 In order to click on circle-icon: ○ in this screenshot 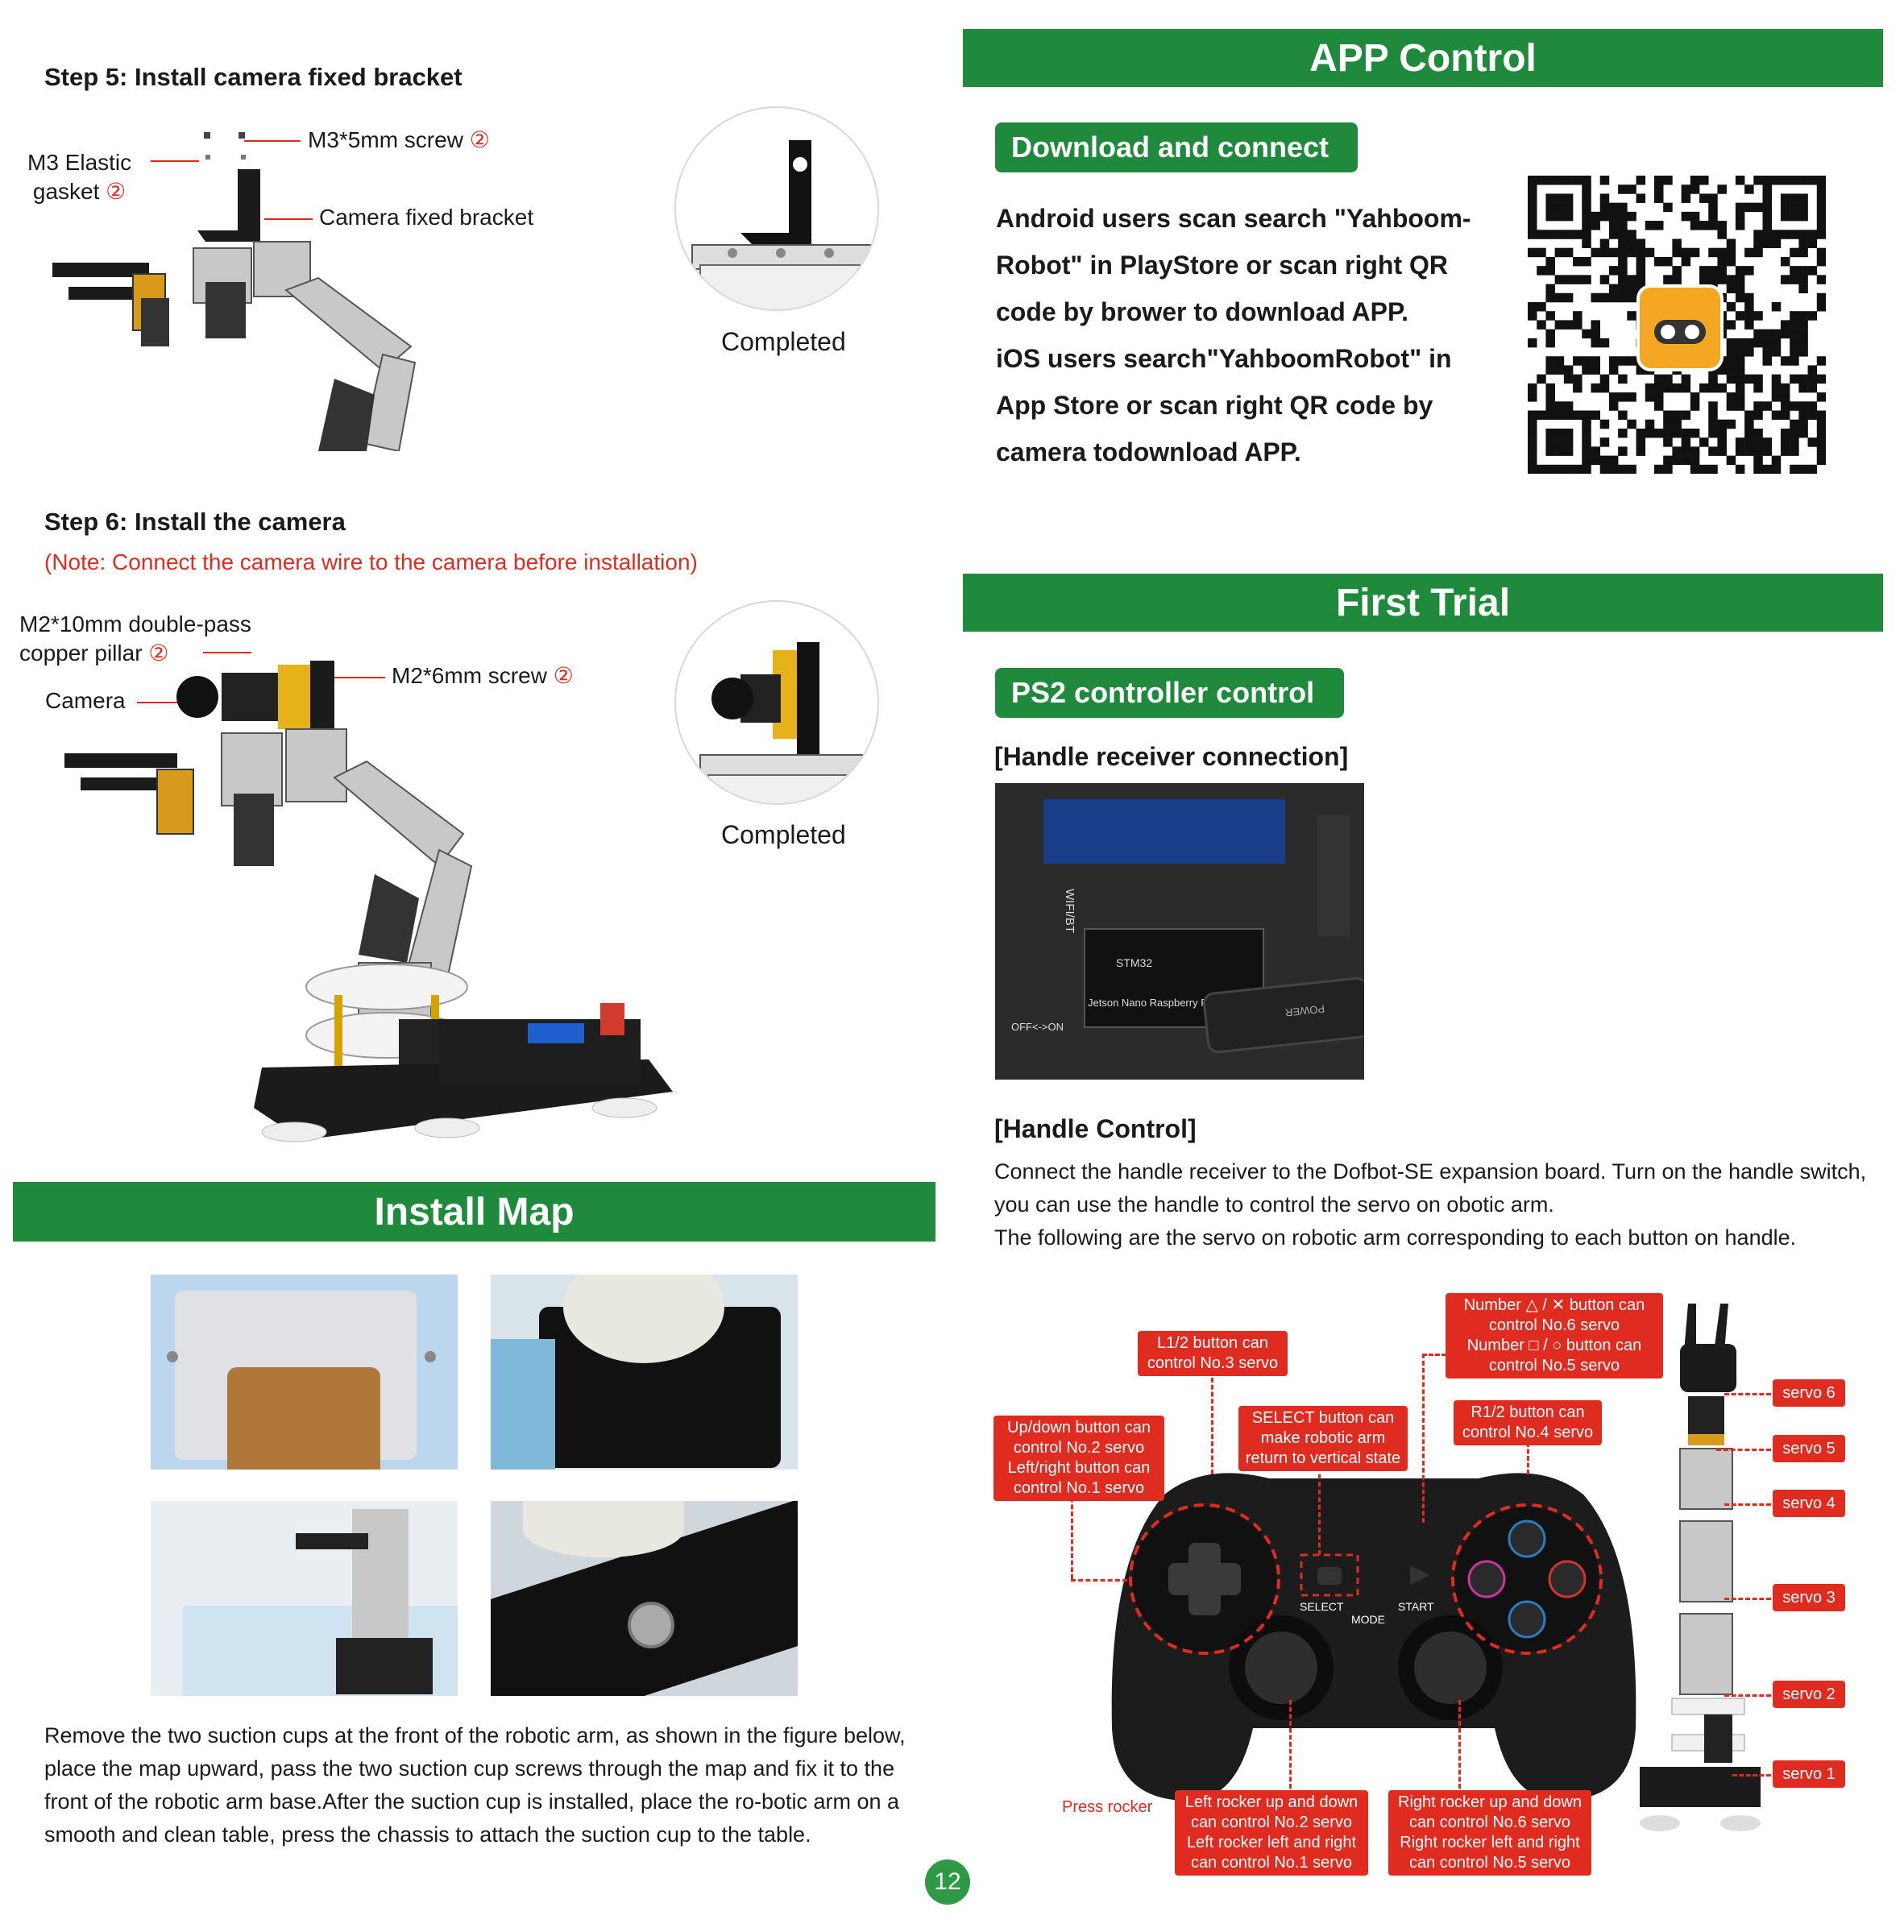, I will do `click(1557, 1345)`.